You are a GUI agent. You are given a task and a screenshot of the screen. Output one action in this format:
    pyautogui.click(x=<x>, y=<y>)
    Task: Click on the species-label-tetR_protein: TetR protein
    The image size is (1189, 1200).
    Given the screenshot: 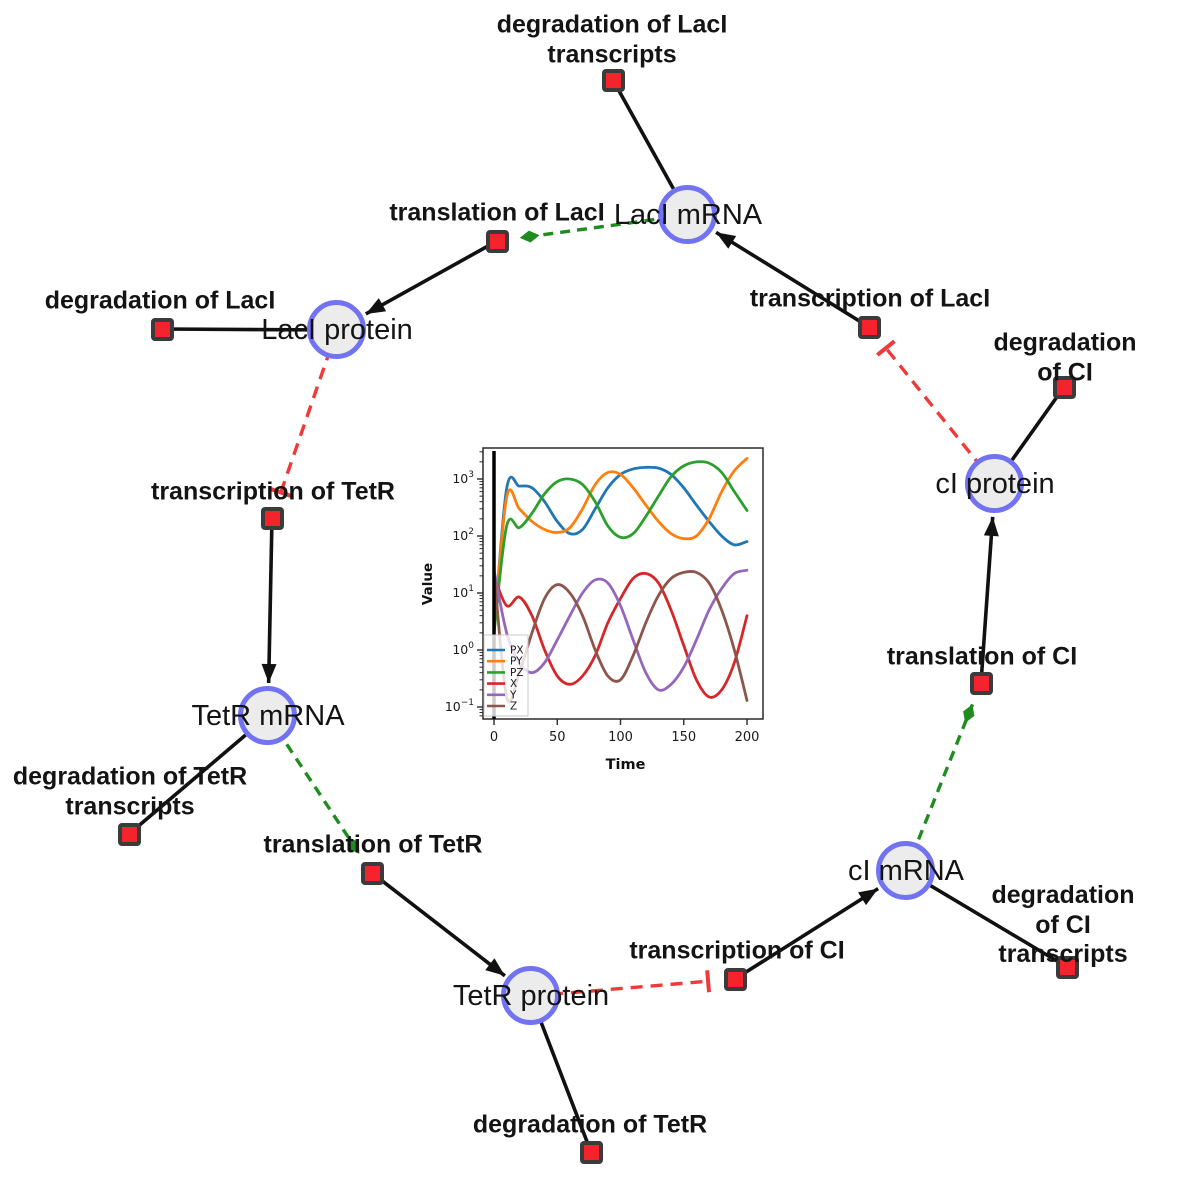 What is the action you would take?
    pyautogui.click(x=531, y=995)
    